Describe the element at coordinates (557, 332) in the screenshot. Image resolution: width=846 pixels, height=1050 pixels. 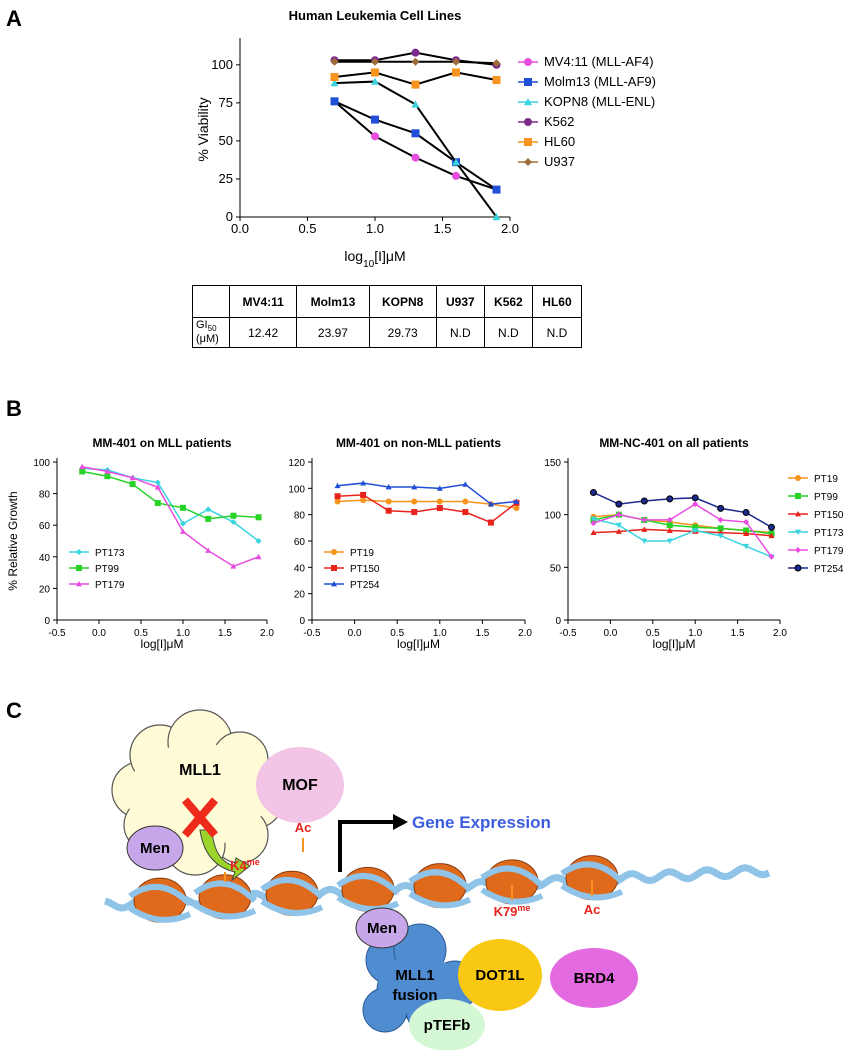
I see `cell: N.D` at that location.